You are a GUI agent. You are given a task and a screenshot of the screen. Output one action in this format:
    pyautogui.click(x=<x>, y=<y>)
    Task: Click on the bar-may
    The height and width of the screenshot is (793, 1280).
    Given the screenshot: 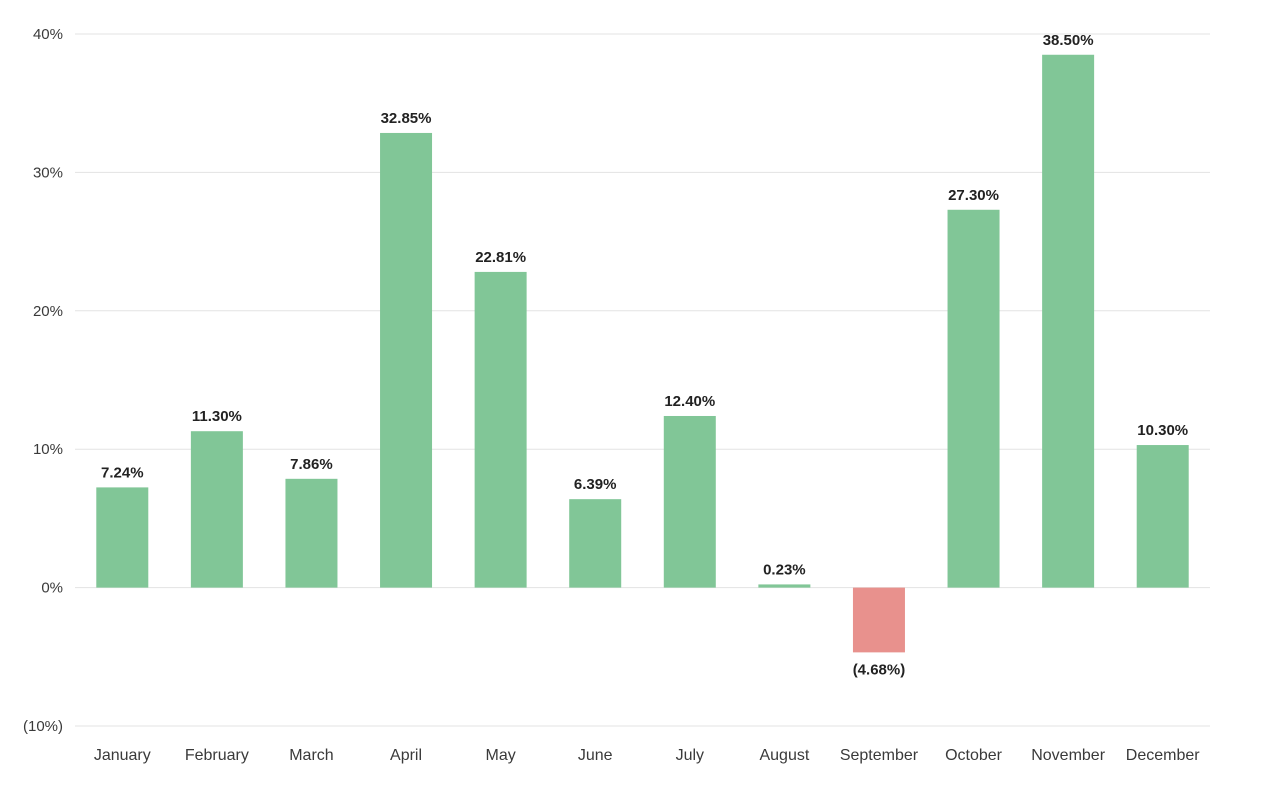 What is the action you would take?
    pyautogui.click(x=500, y=429)
    